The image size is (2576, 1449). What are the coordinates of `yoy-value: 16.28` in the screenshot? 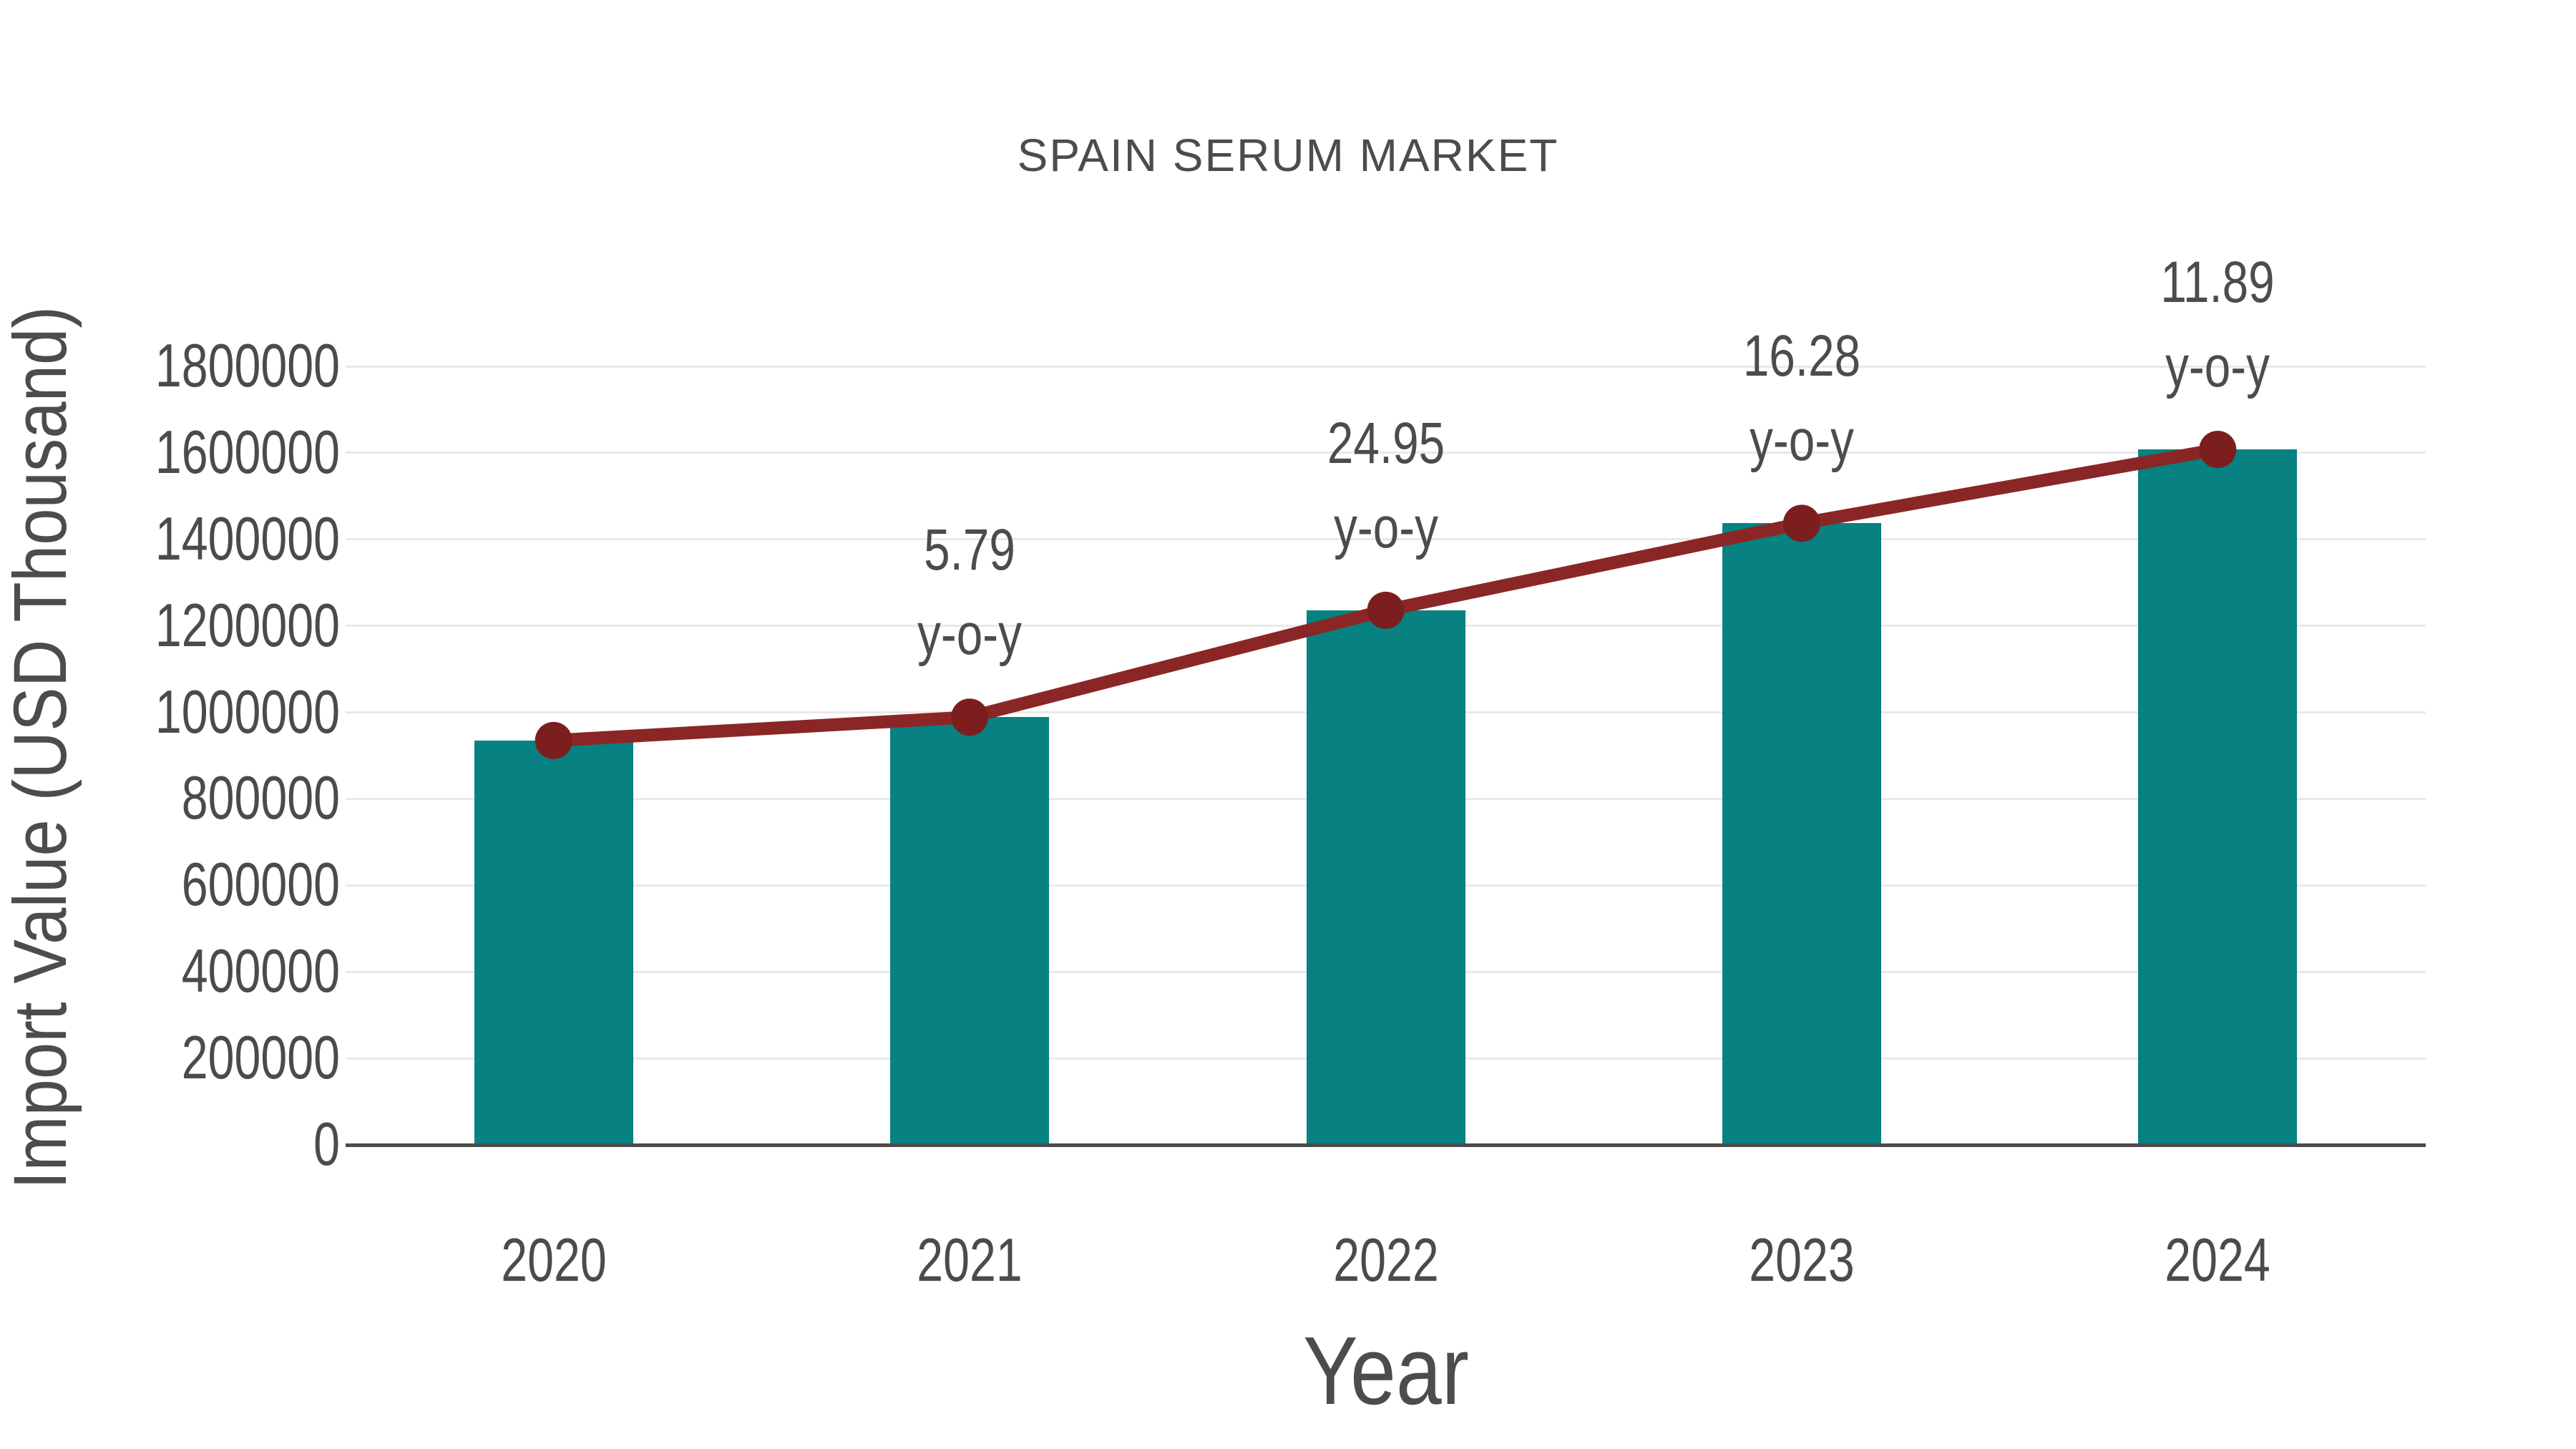 It's located at (1801, 356).